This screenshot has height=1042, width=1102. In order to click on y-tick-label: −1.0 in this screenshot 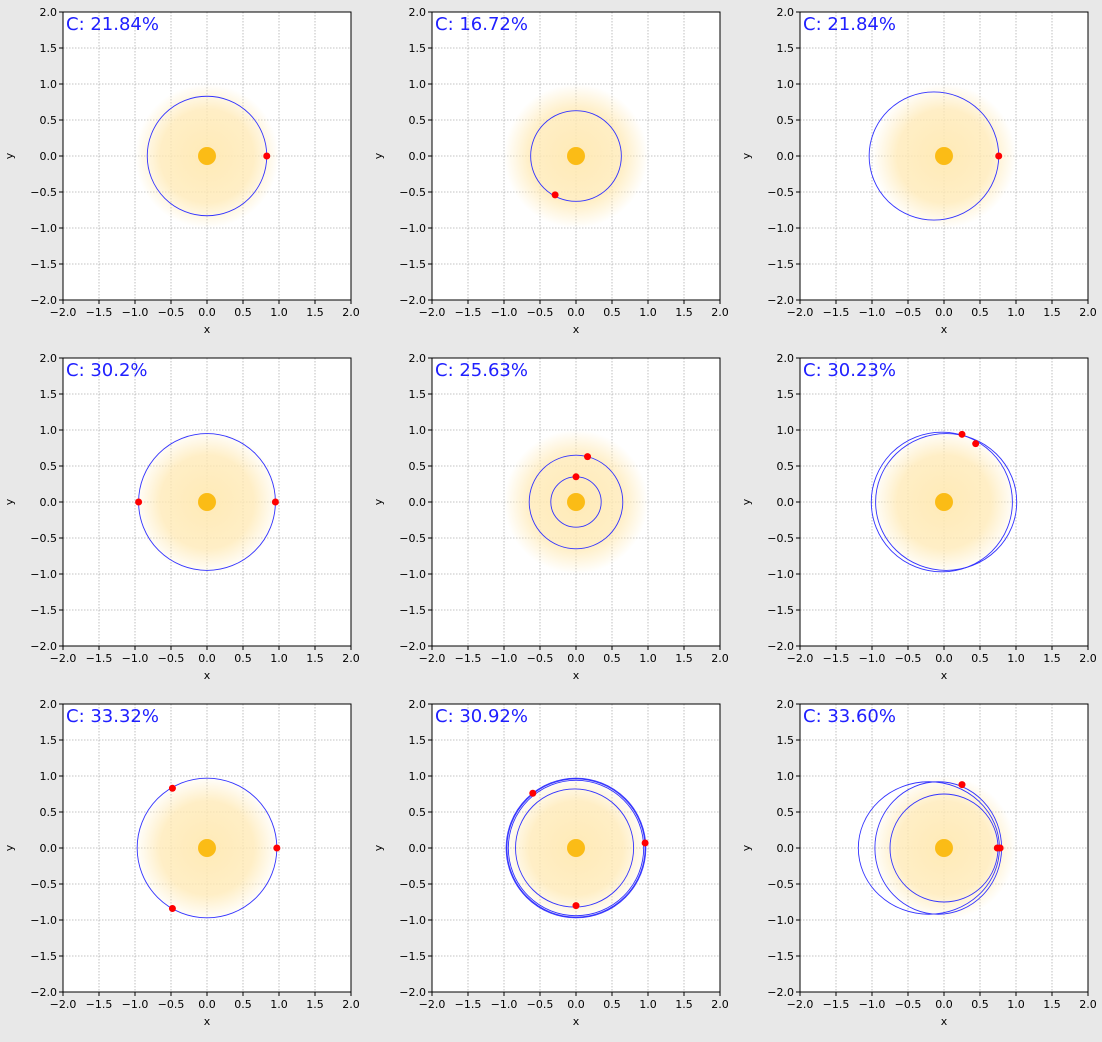, I will do `click(780, 574)`.